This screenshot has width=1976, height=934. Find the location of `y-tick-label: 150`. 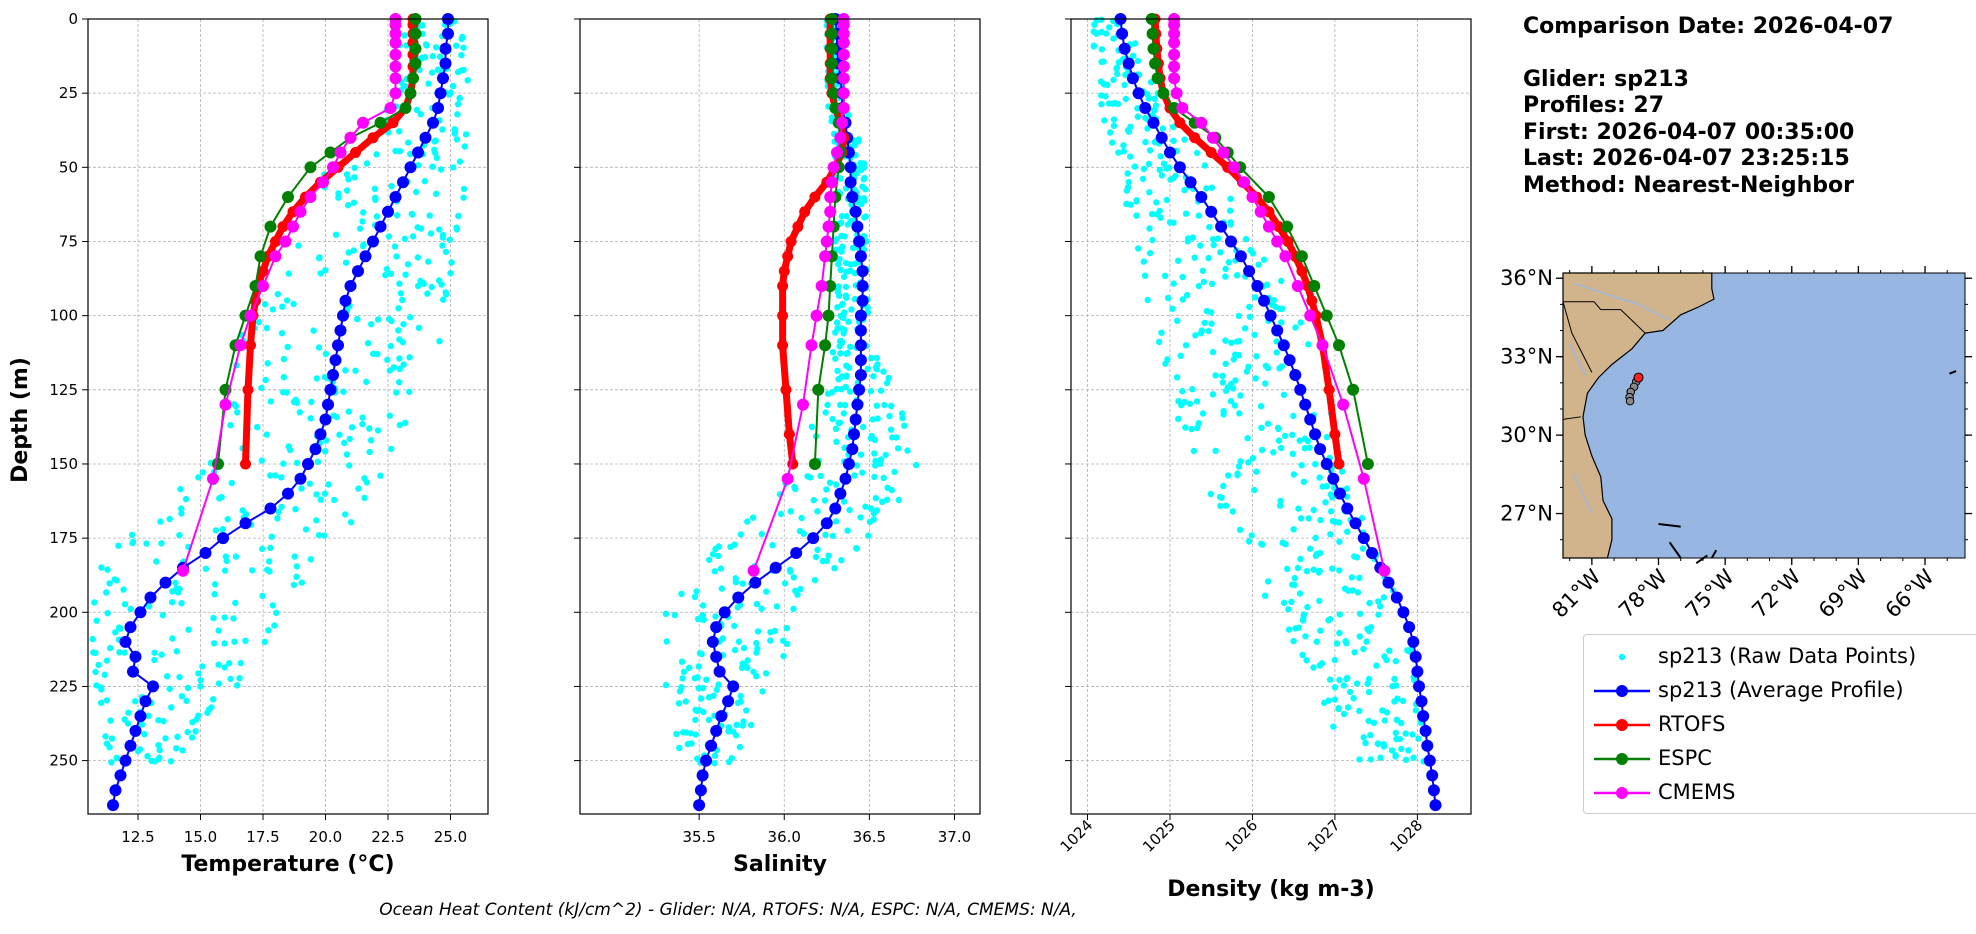

y-tick-label: 150 is located at coordinates (63, 464).